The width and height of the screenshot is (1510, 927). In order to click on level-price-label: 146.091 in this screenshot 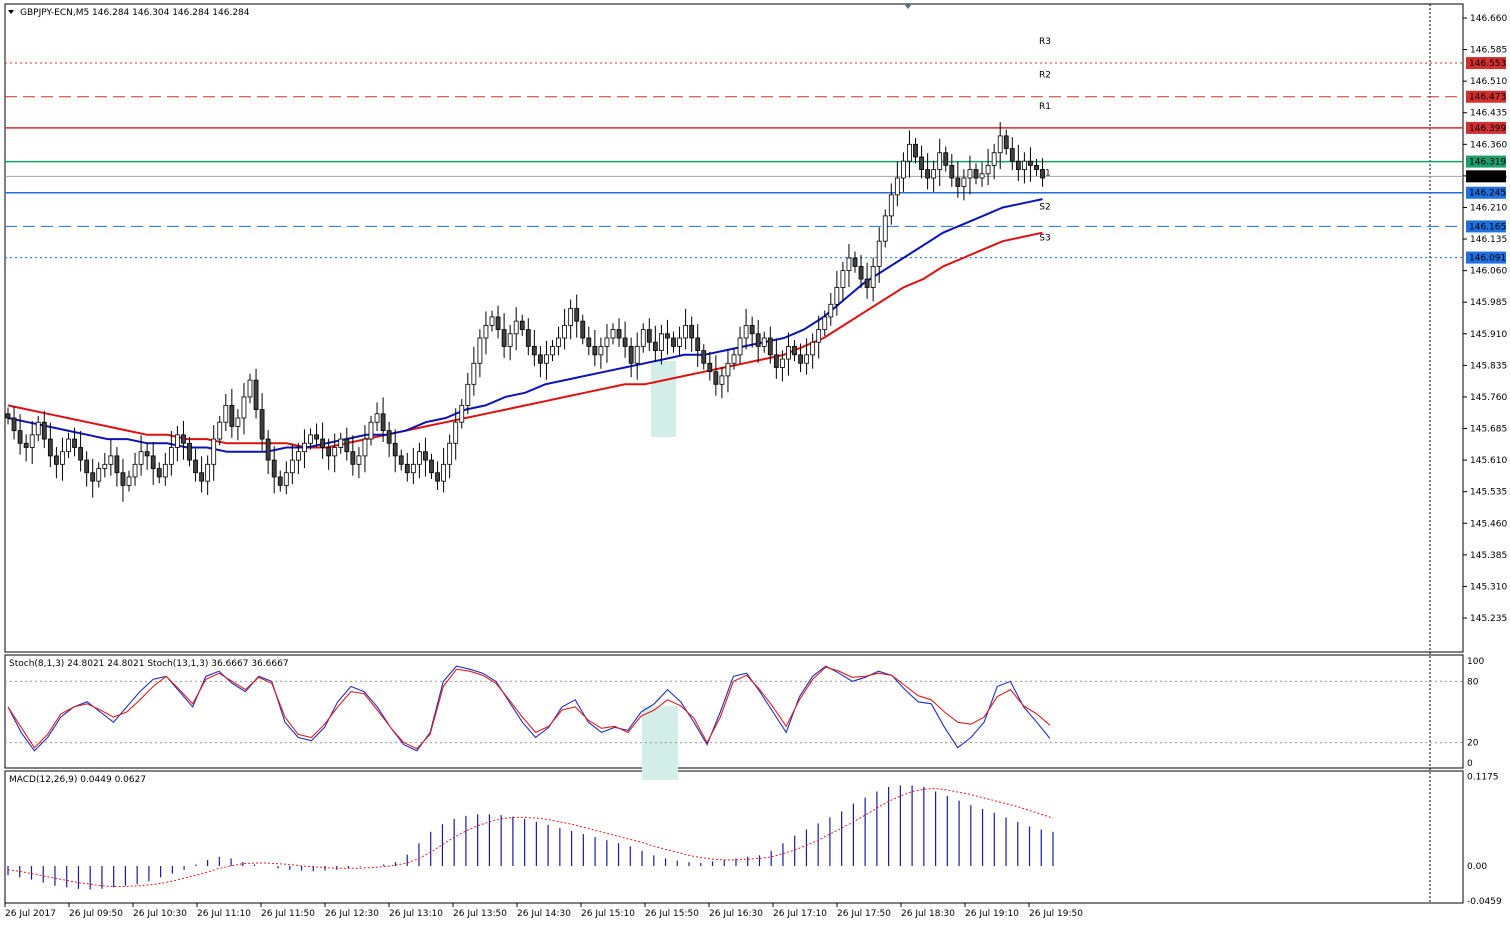, I will do `click(1487, 259)`.